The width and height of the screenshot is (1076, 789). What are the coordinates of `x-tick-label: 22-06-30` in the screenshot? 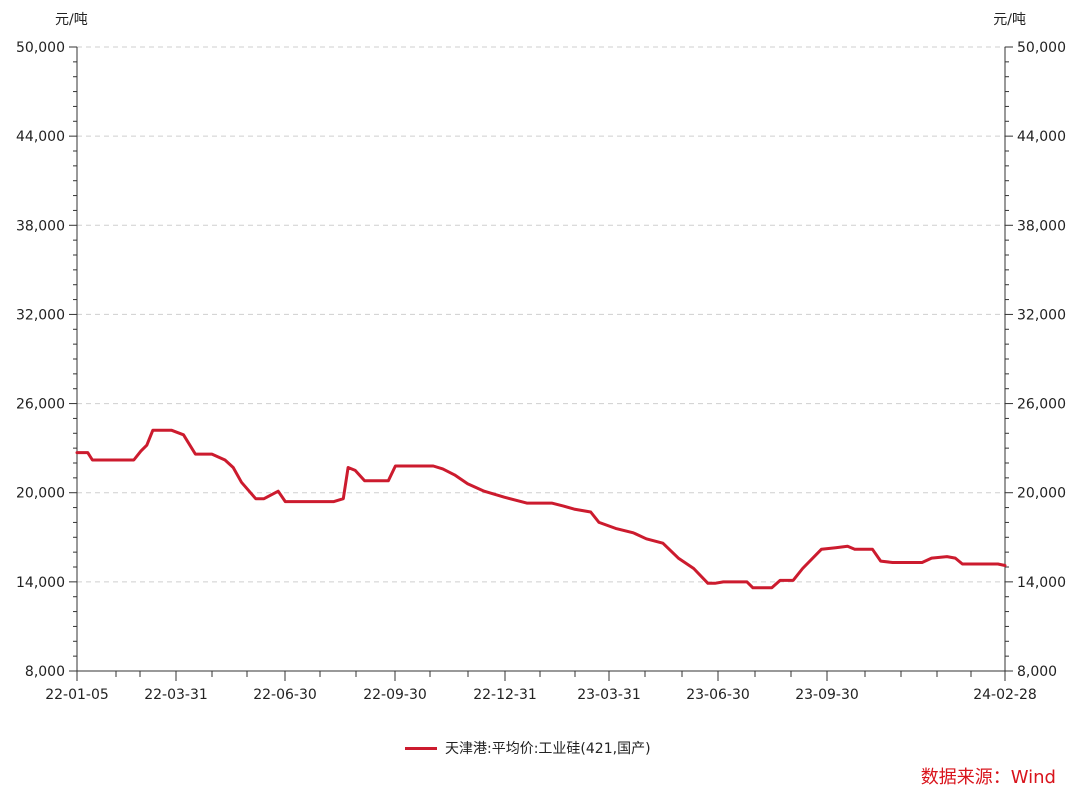 It's located at (285, 695).